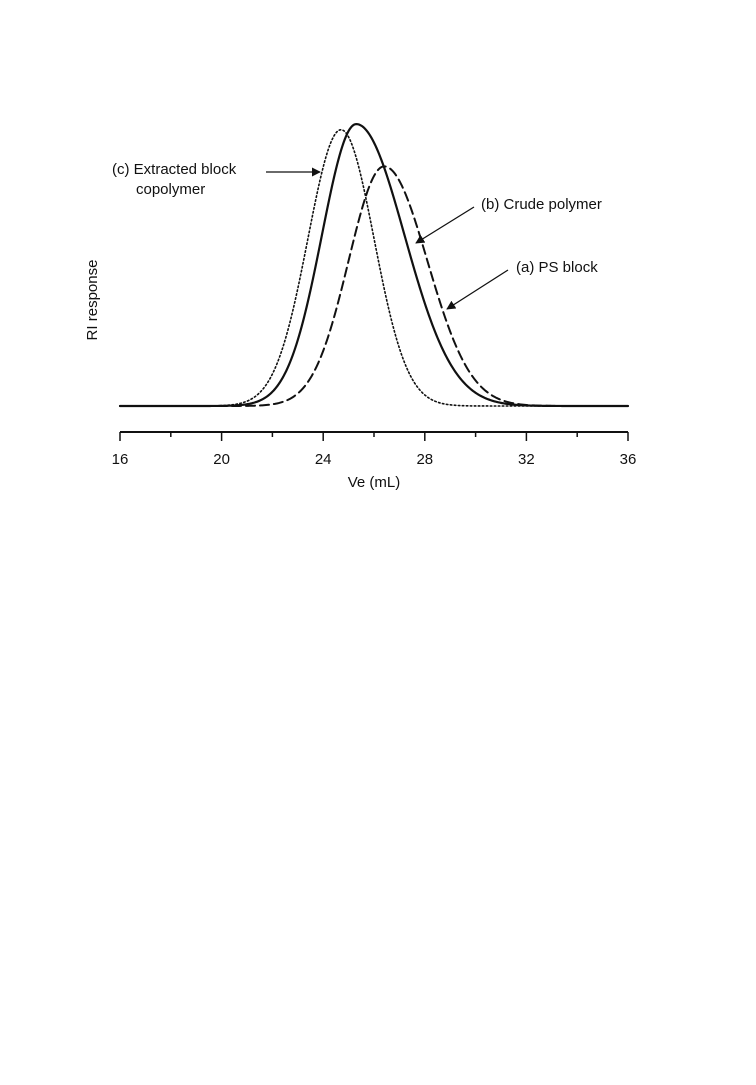 The height and width of the screenshot is (1085, 756). I want to click on x-tick-label: 20, so click(221, 459).